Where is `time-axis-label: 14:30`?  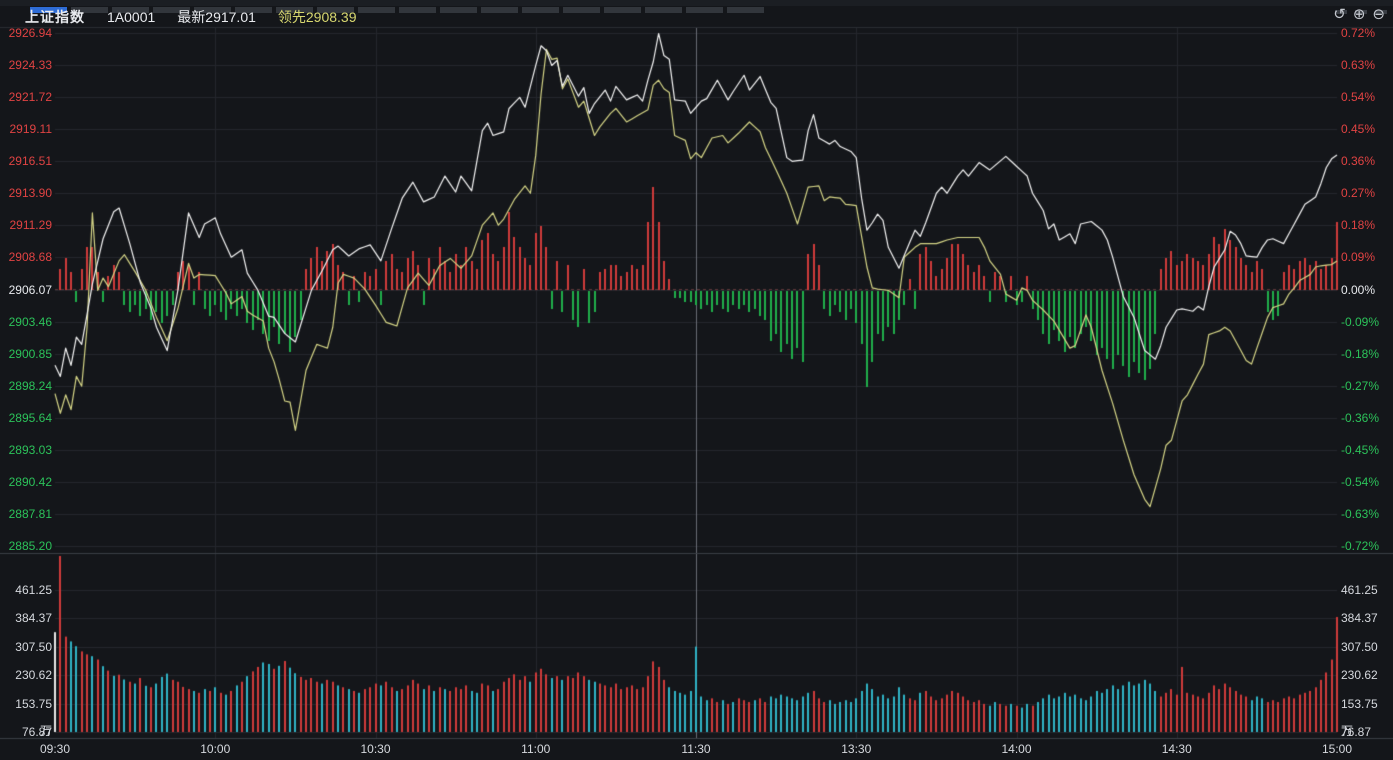 time-axis-label: 14:30 is located at coordinates (1176, 749).